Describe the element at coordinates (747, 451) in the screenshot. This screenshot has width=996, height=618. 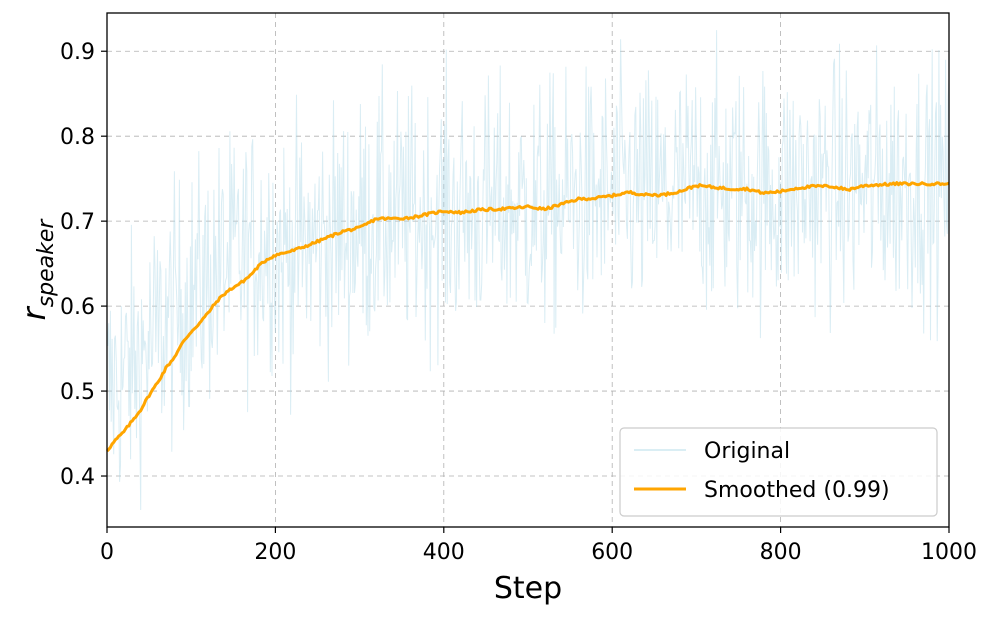
I see `legend-label-original: Original` at that location.